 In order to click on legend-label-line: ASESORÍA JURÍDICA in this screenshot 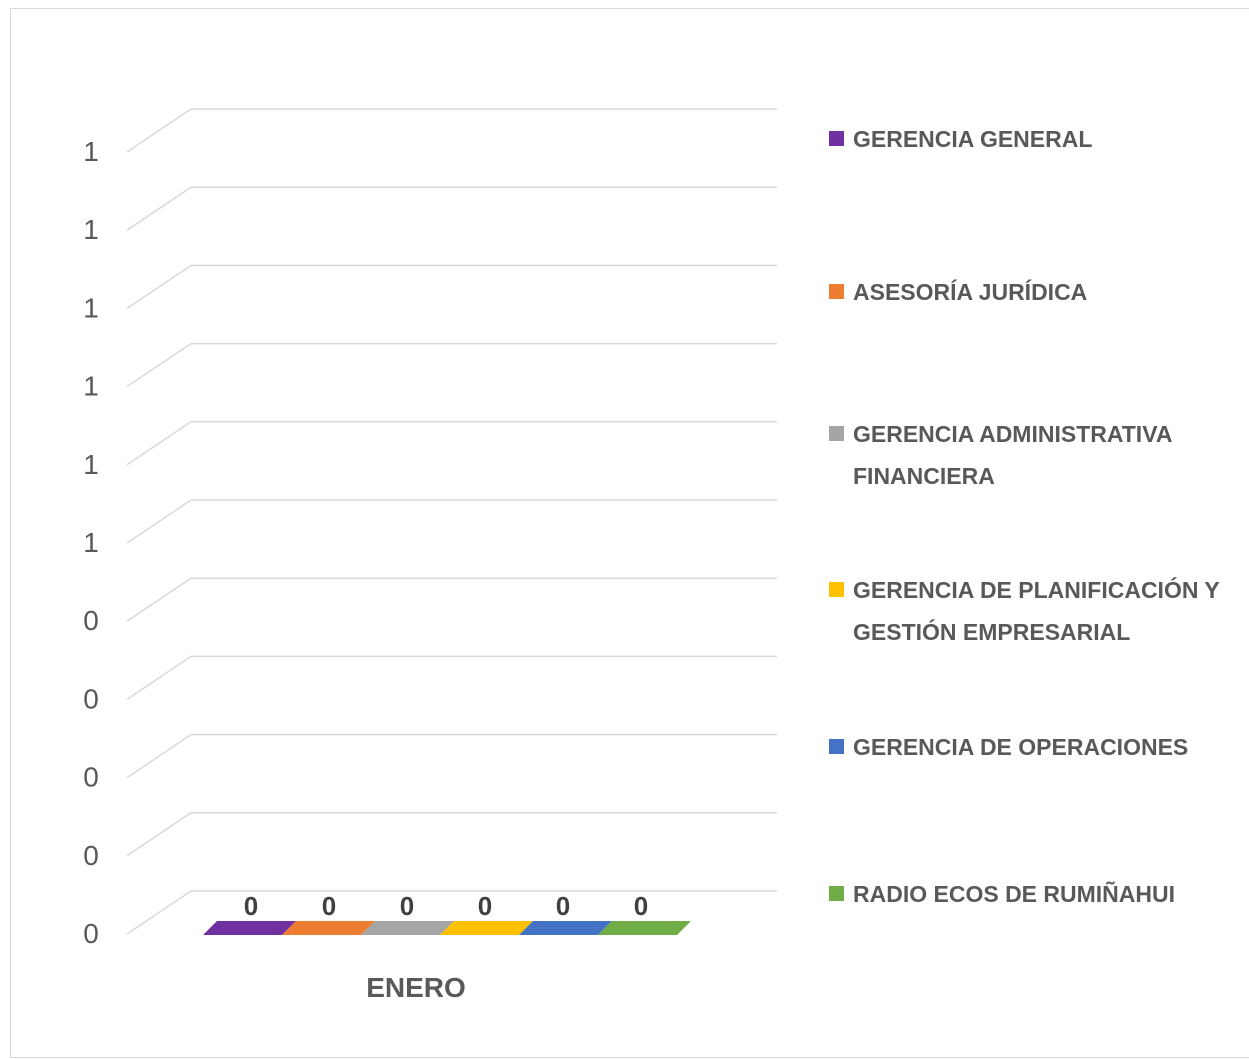, I will do `click(970, 291)`.